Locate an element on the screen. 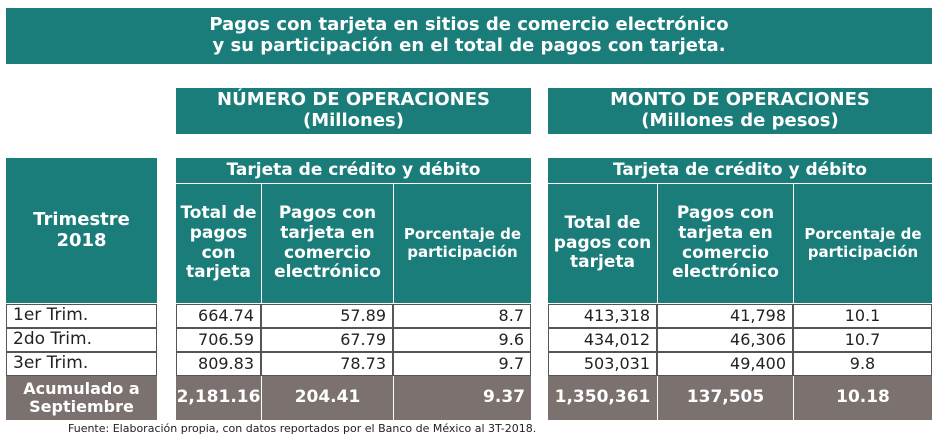  row-label: 3er Trim. is located at coordinates (81, 364).